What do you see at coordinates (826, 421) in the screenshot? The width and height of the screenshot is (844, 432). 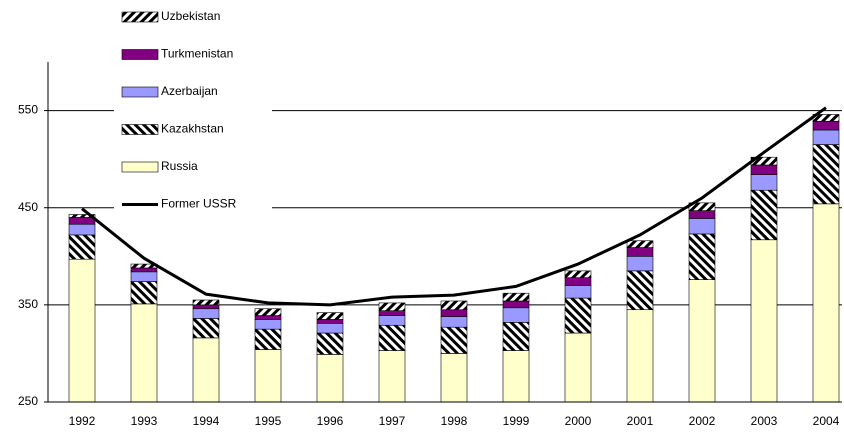 I see `x-tick-label: 2004` at bounding box center [826, 421].